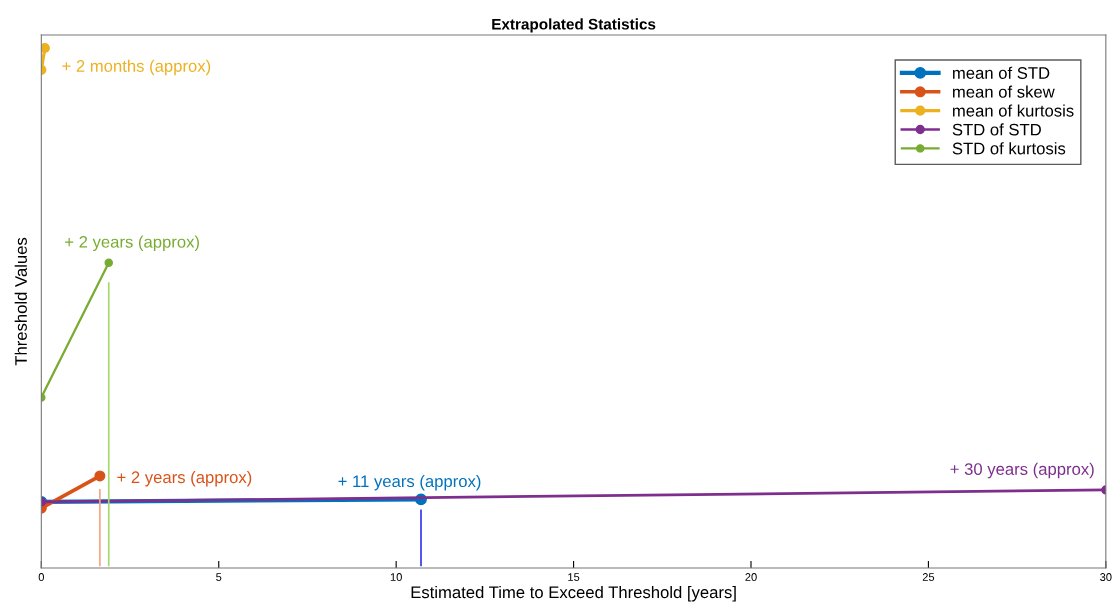  I want to click on x-tick-label: 15, so click(574, 577).